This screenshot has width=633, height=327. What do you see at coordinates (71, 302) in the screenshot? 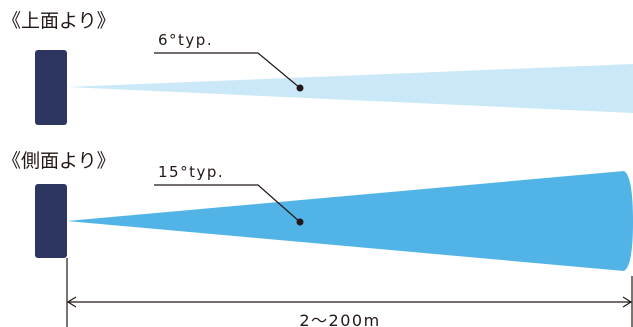
I see `range-arrowhead-left` at bounding box center [71, 302].